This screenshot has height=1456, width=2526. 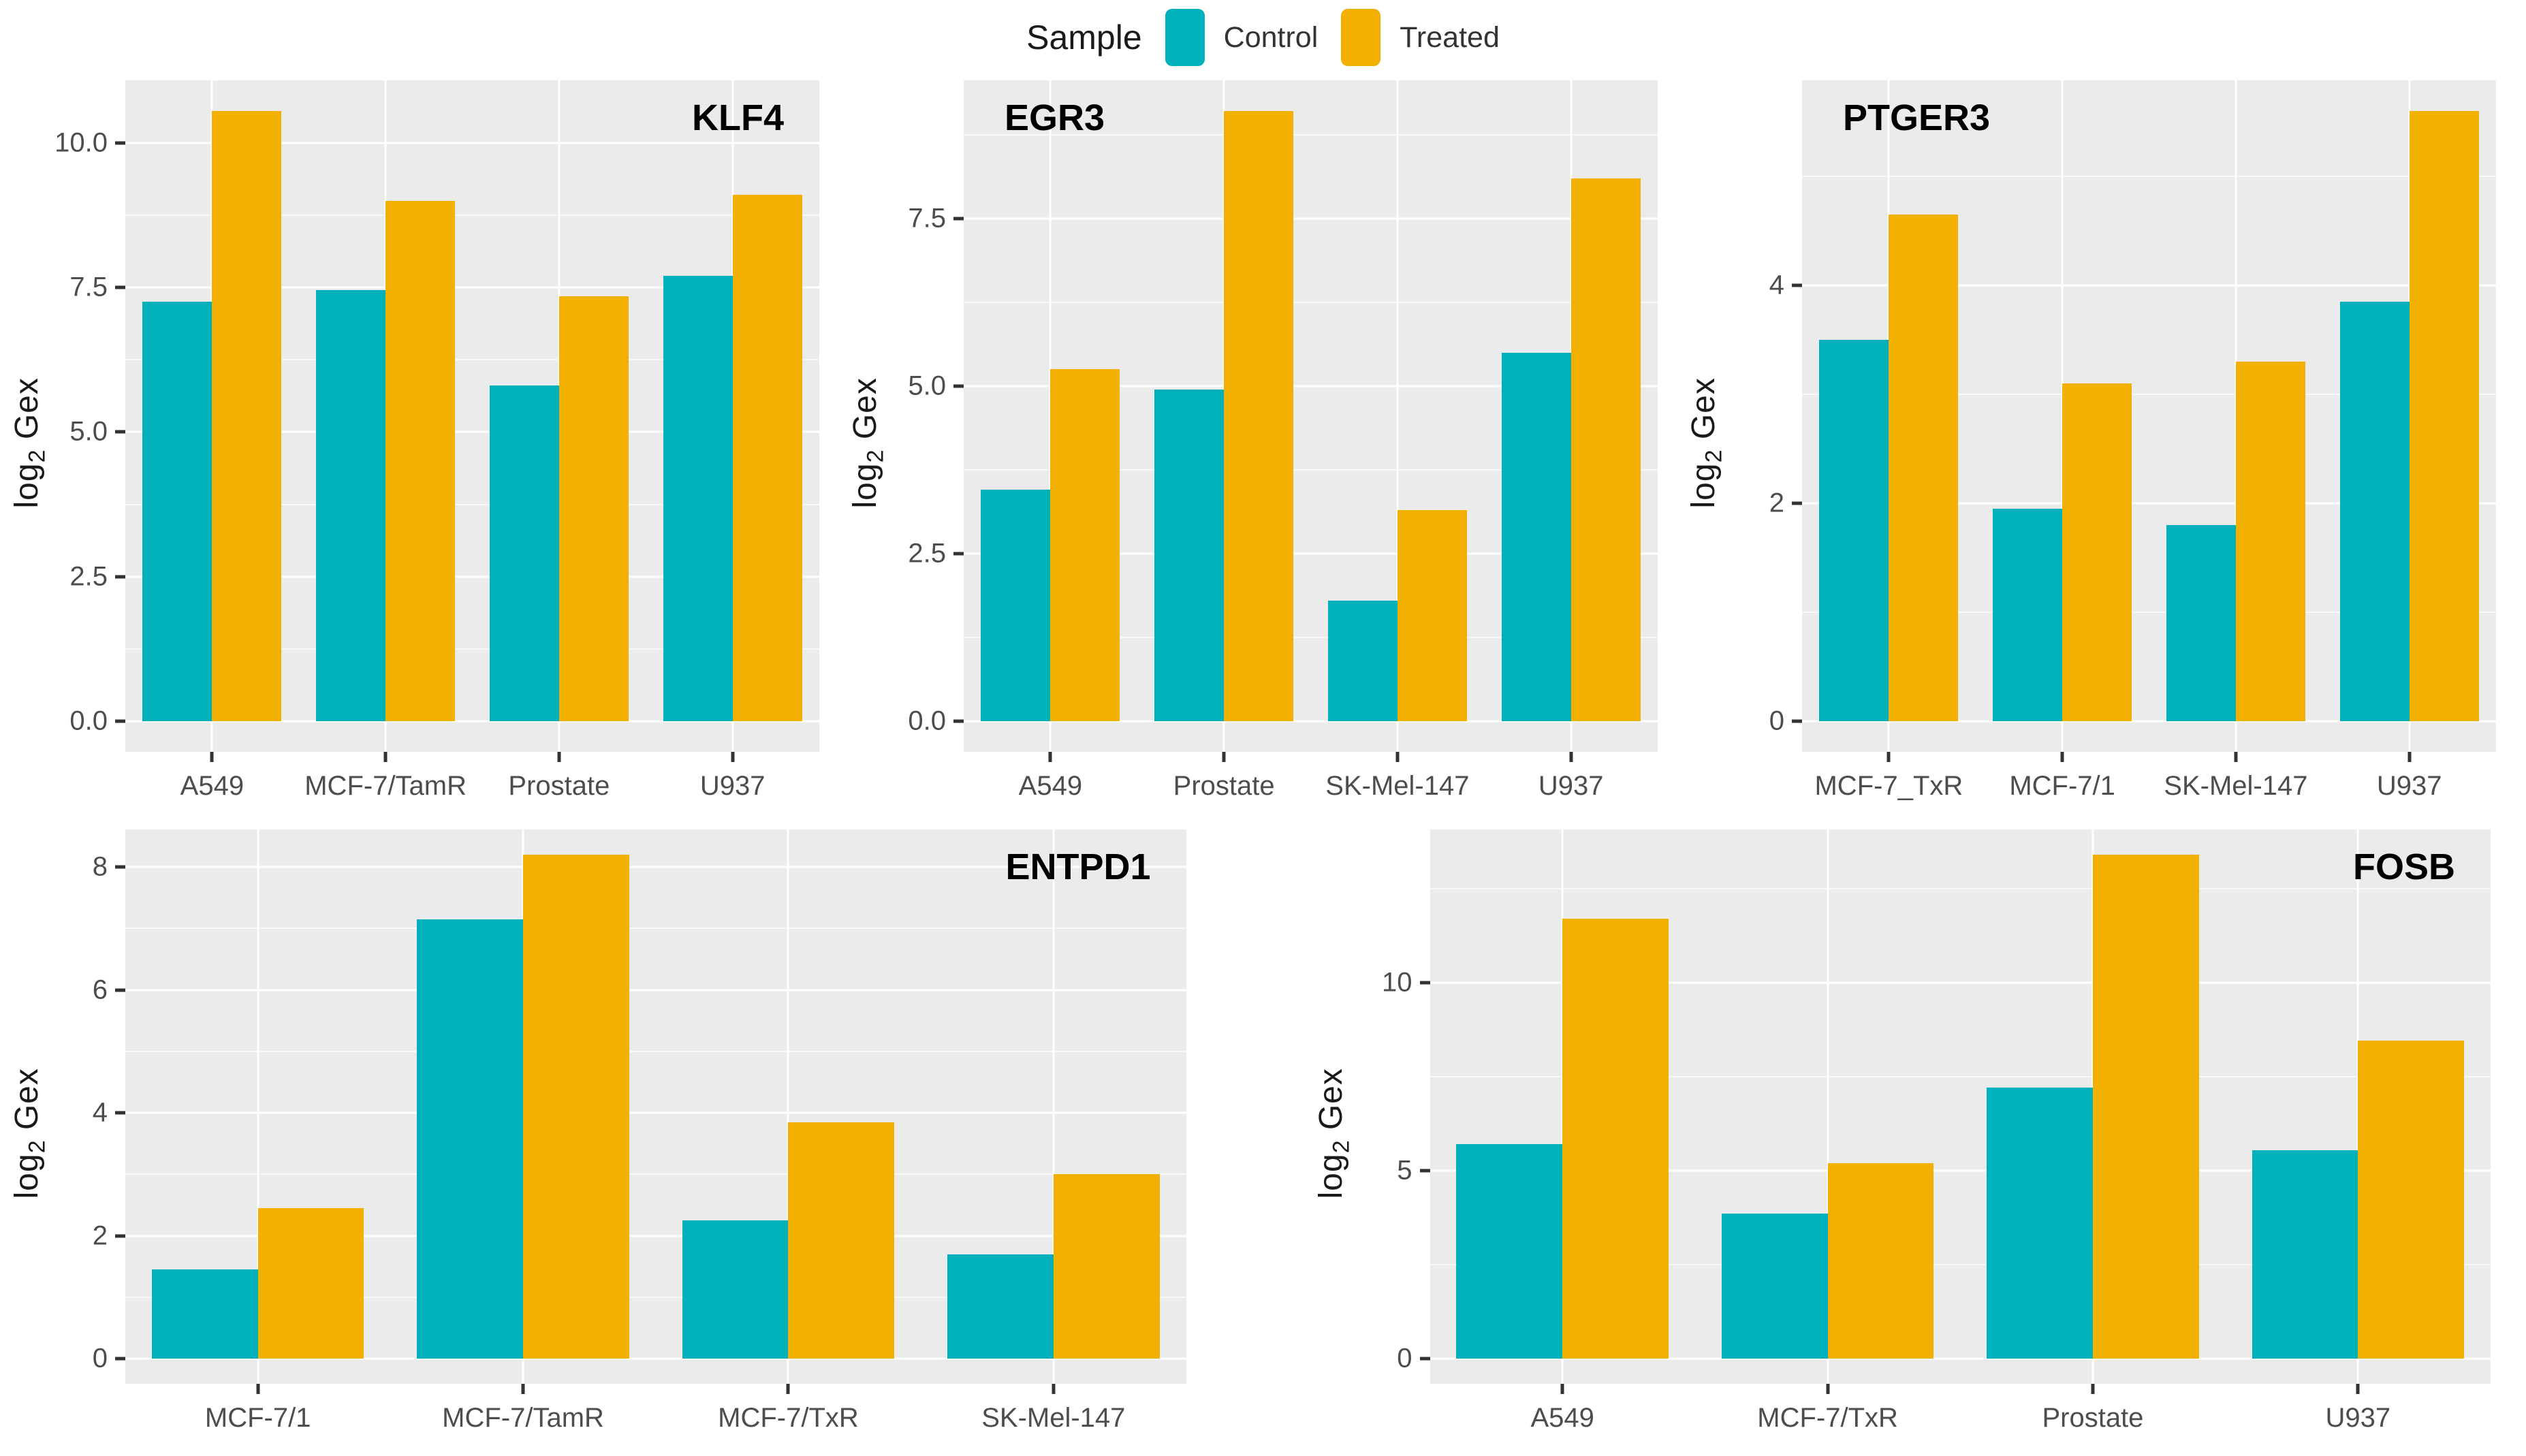 I want to click on x-axis-labels: A549 MCF-7/TamR Prostate U937, so click(x=436, y=786).